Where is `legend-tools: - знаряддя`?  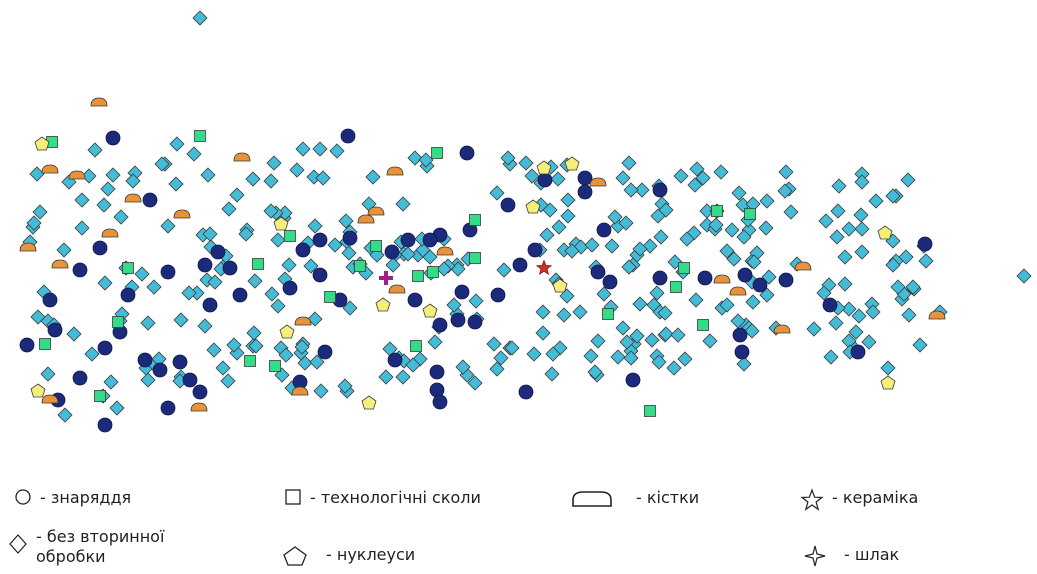 legend-tools: - знаряддя is located at coordinates (72, 498).